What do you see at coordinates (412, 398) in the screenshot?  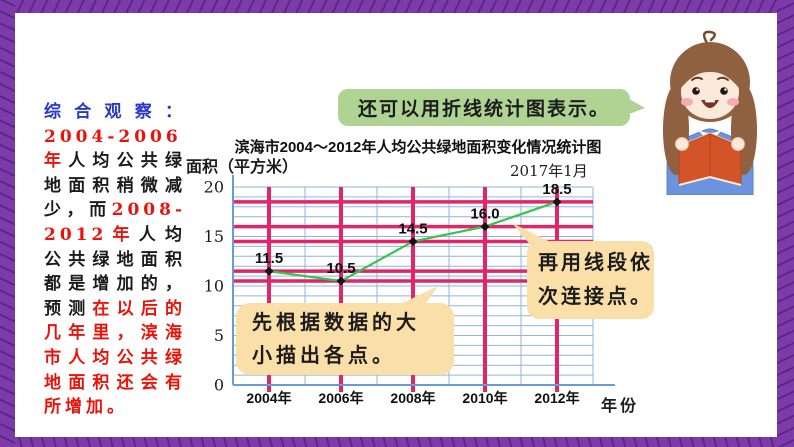 I see `x-tick-label: 2008年` at bounding box center [412, 398].